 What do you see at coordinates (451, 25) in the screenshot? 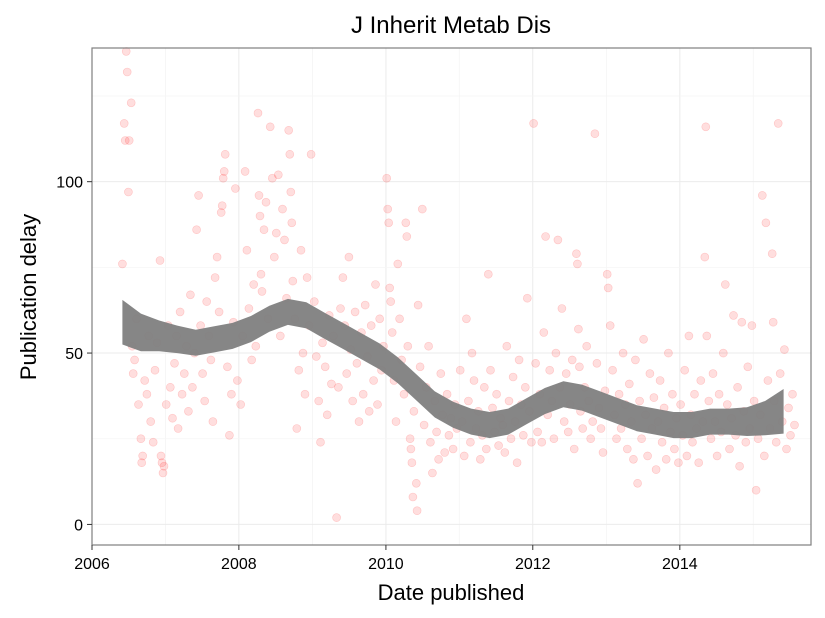
I see `chart-title: J Inherit Metab Dis` at bounding box center [451, 25].